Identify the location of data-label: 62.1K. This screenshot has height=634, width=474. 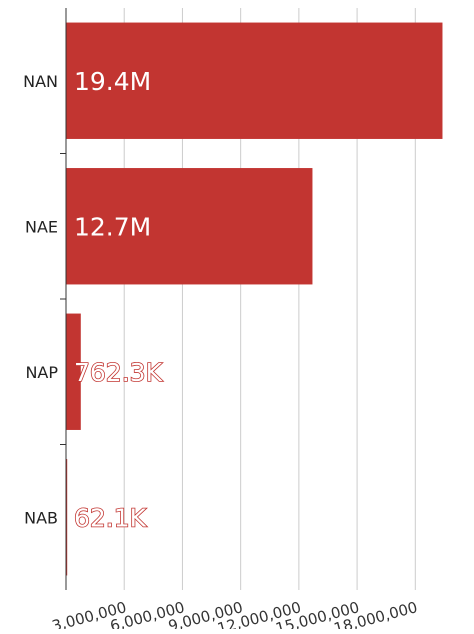
(110, 517).